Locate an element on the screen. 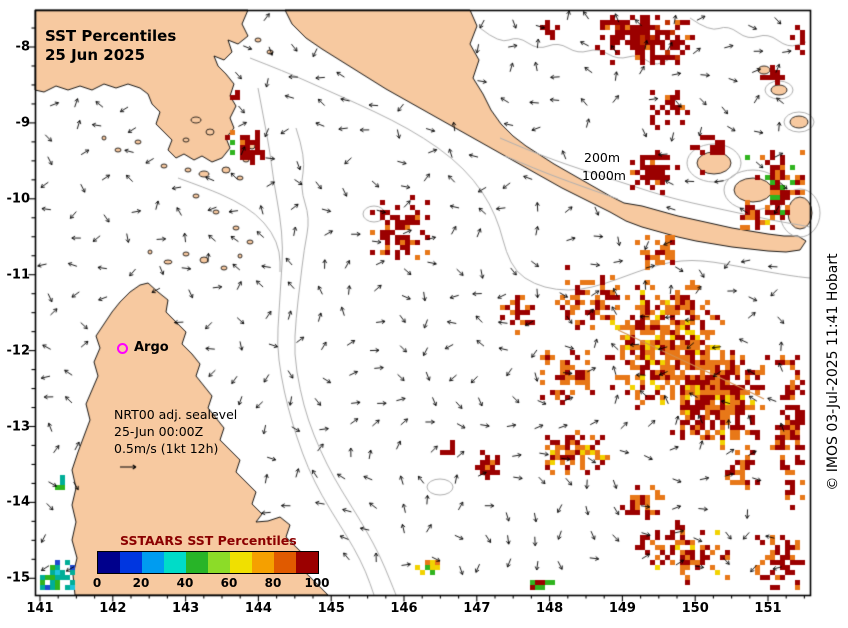 The image size is (848, 628). y-tick-label: -10 is located at coordinates (18, 199).